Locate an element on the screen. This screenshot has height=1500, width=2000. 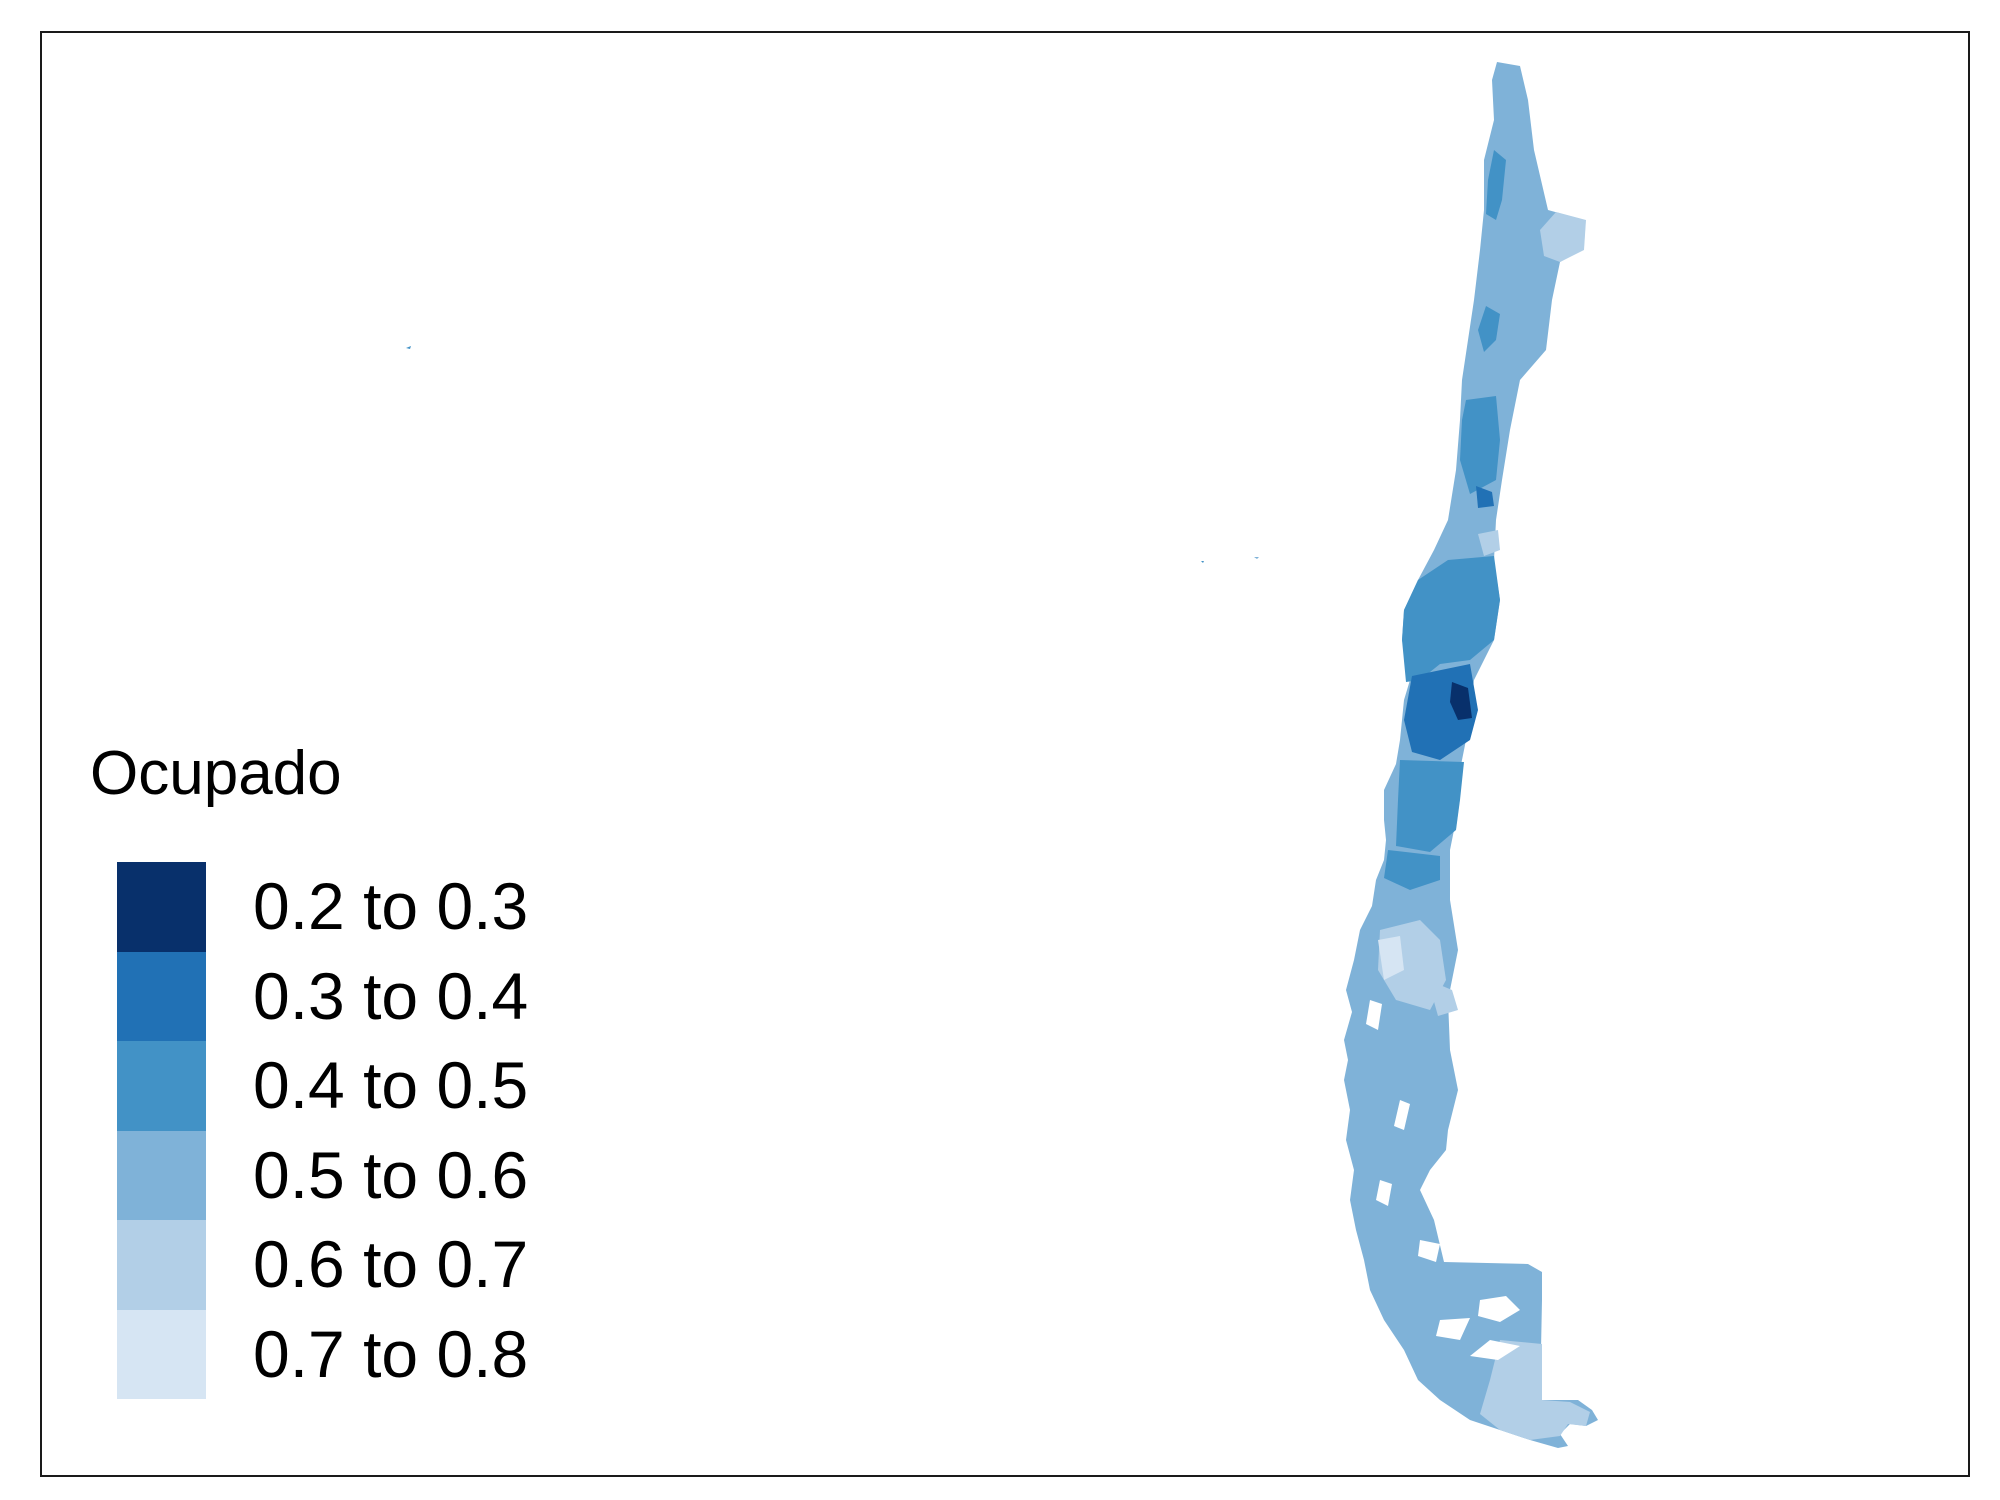
legend-title: Ocupado is located at coordinates (216, 773).